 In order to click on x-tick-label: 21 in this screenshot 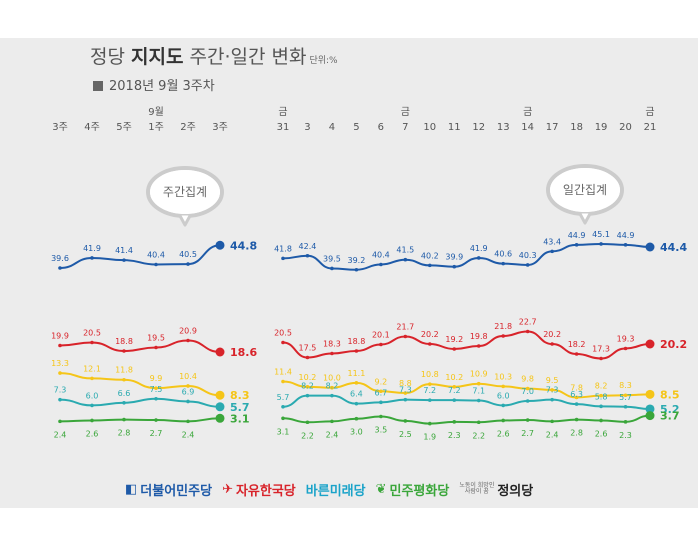, I will do `click(650, 127)`.